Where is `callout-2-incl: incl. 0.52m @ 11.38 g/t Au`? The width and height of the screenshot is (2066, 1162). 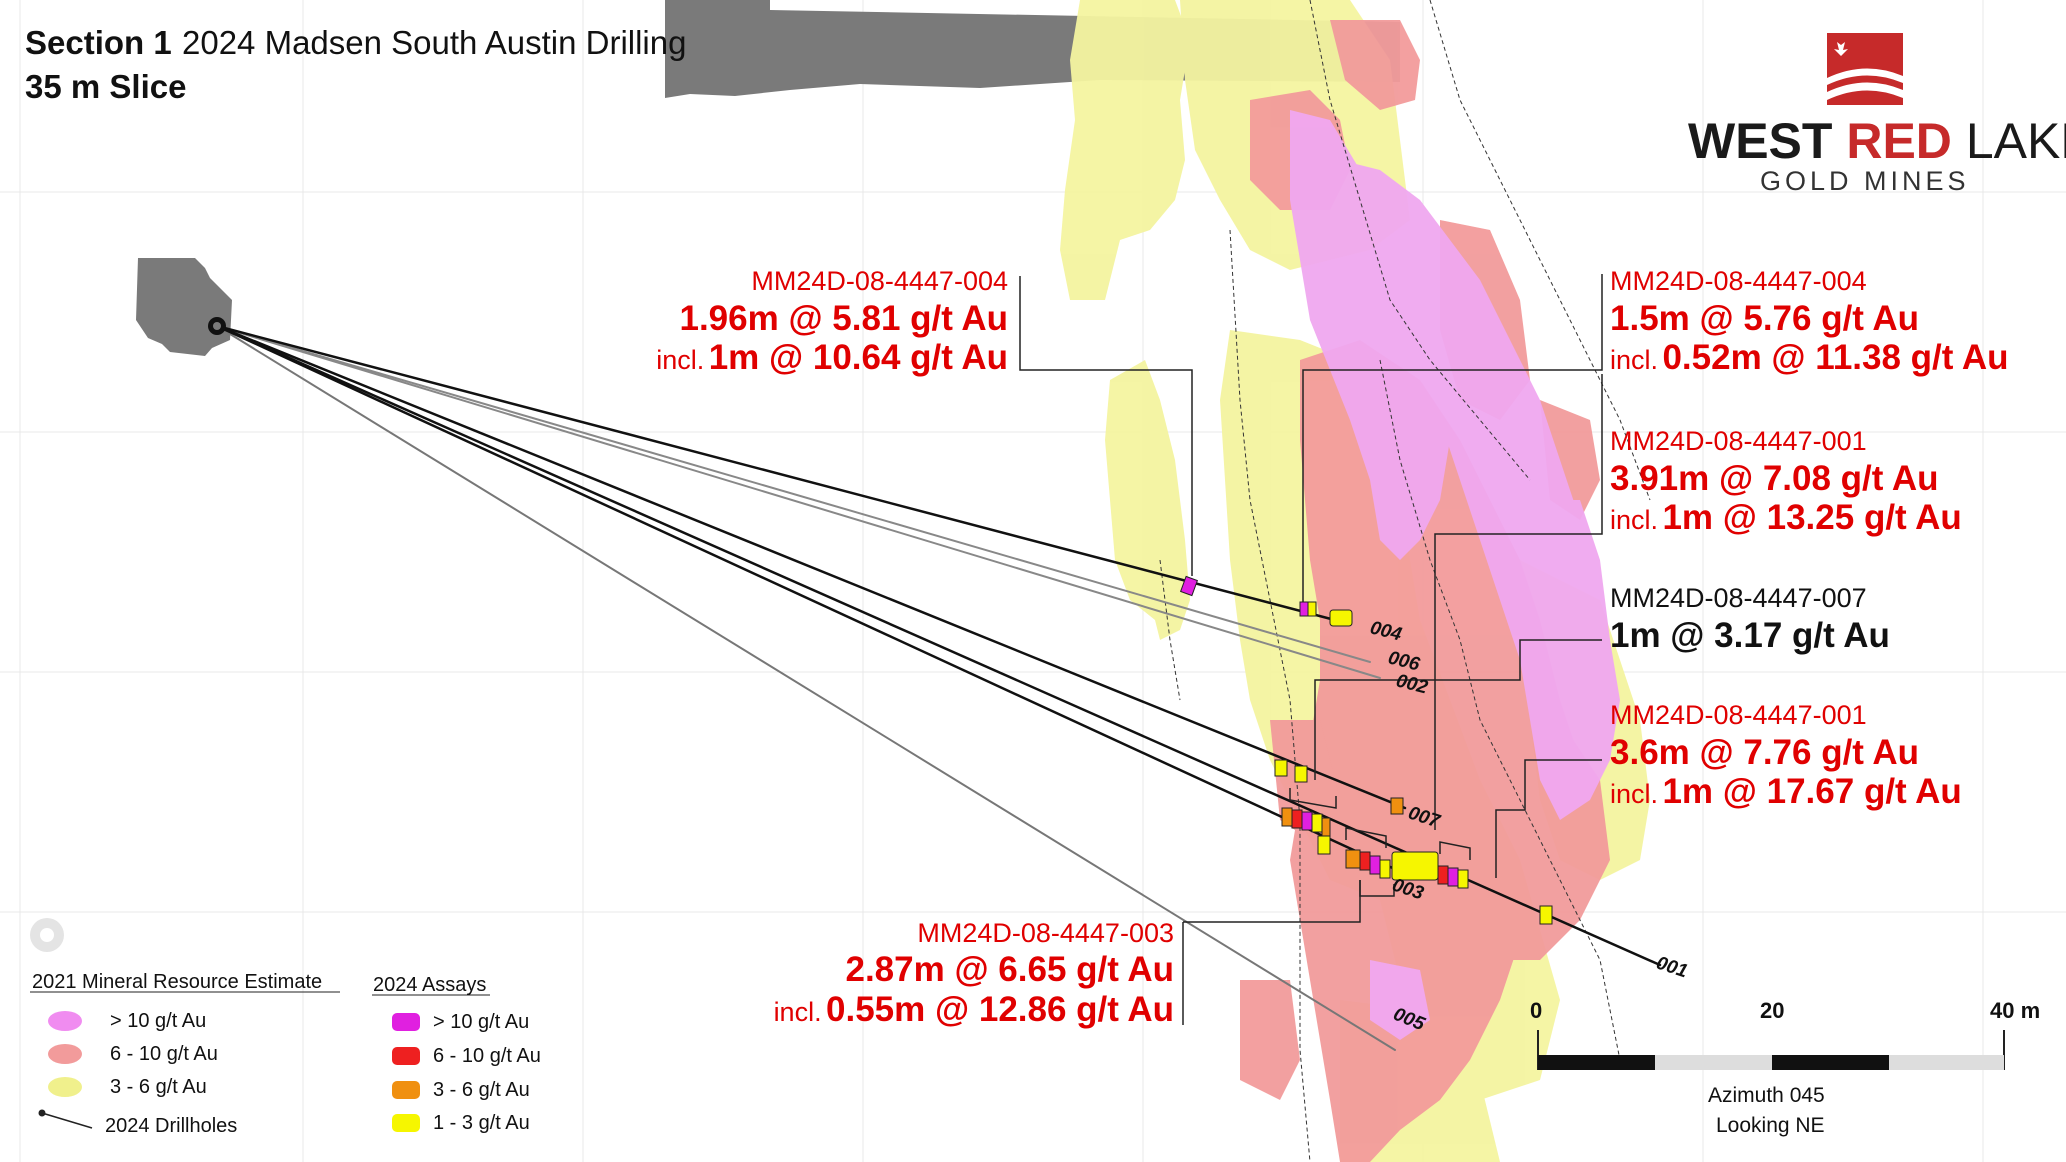 callout-2-incl: incl. 0.52m @ 11.38 g/t Au is located at coordinates (1809, 357).